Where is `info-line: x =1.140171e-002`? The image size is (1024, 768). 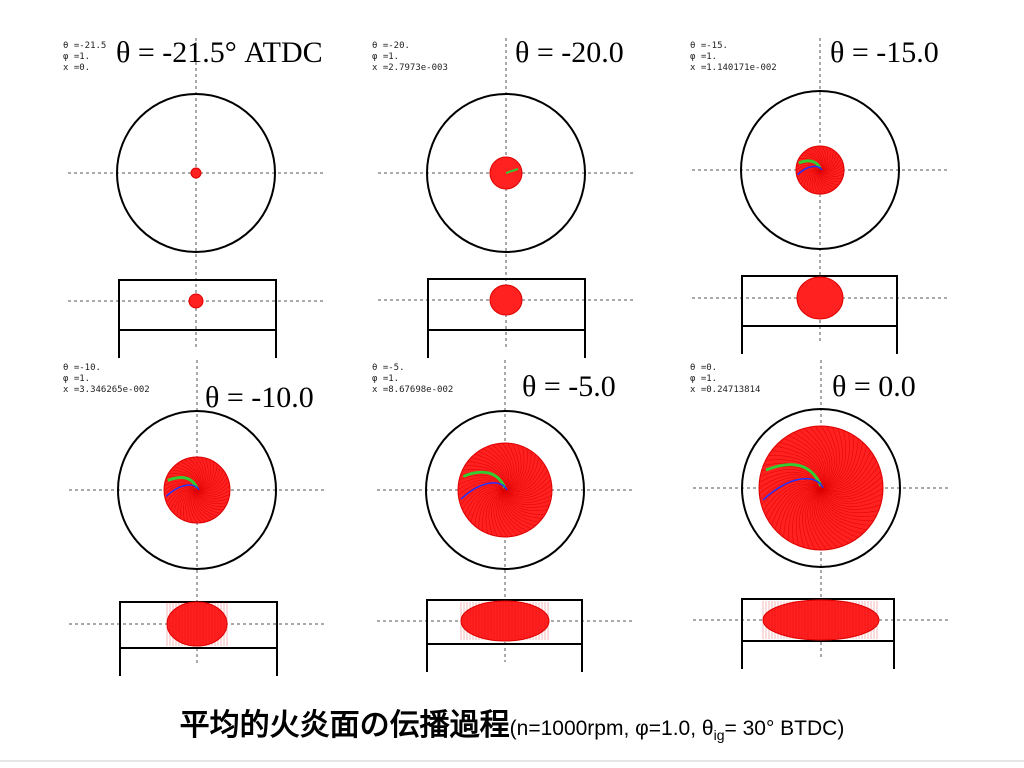 info-line: x =1.140171e-002 is located at coordinates (733, 68).